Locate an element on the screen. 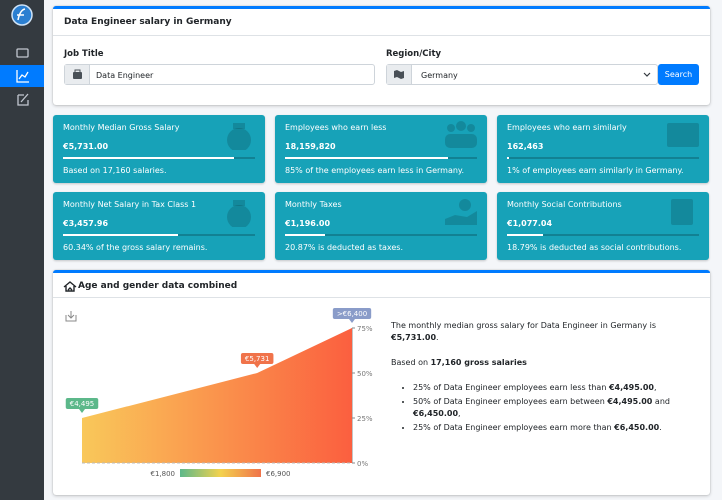 This screenshot has width=722, height=500. input-icon is located at coordinates (77, 74).